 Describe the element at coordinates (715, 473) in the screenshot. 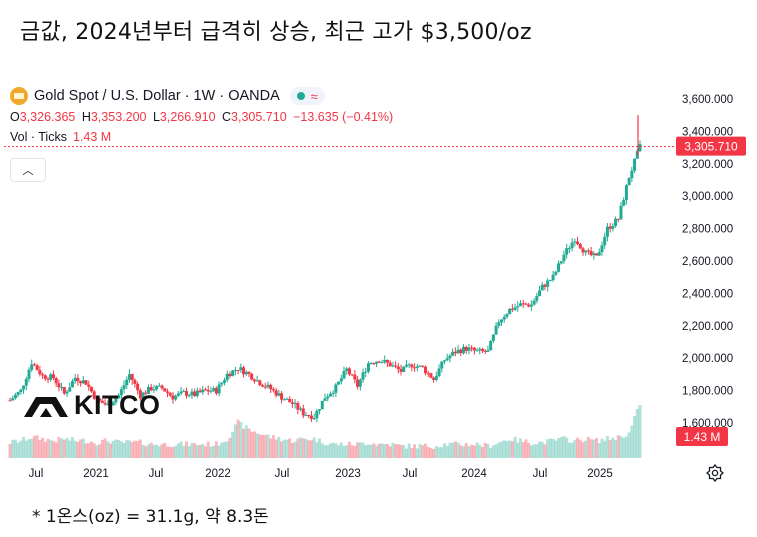

I see `gear-icon` at that location.